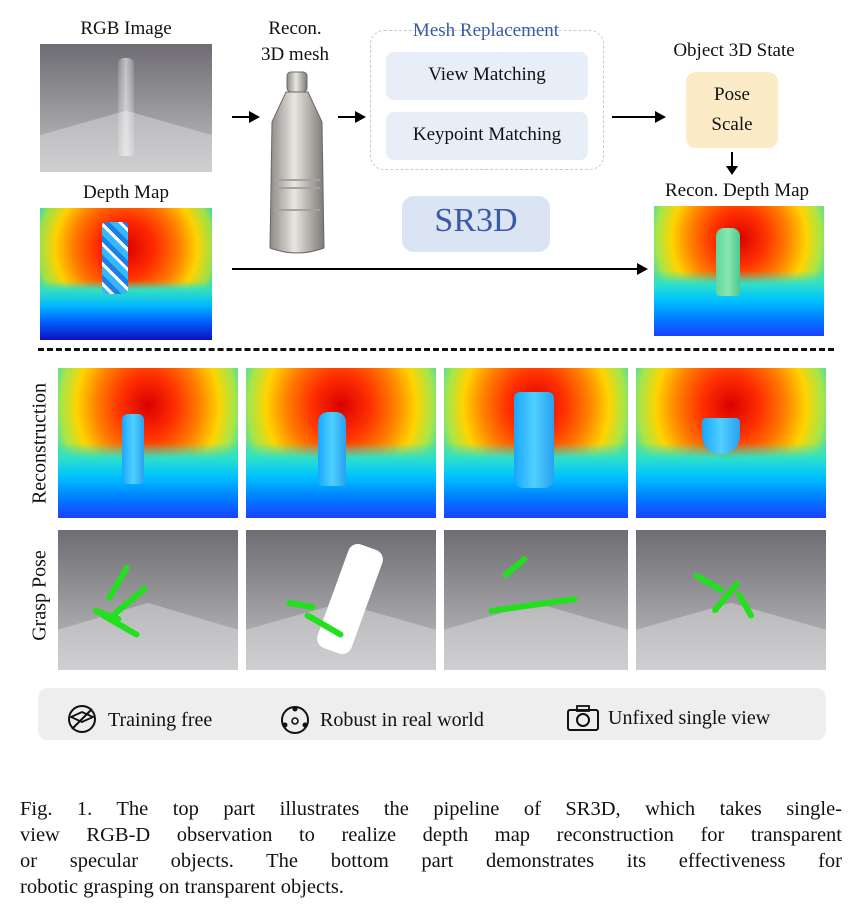  What do you see at coordinates (486, 30) in the screenshot?
I see `mesh-replacement-title: Mesh Replacement` at bounding box center [486, 30].